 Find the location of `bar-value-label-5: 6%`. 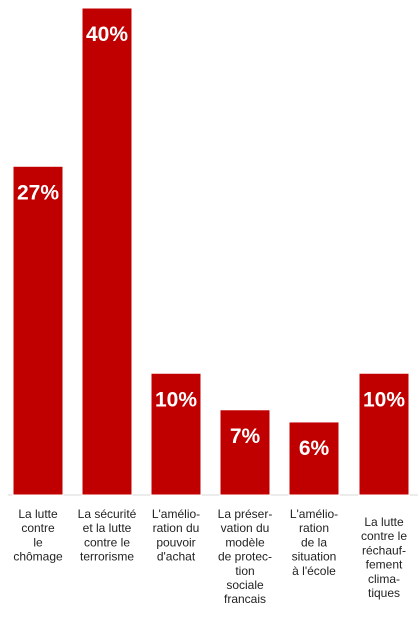

bar-value-label-5: 6% is located at coordinates (314, 448).